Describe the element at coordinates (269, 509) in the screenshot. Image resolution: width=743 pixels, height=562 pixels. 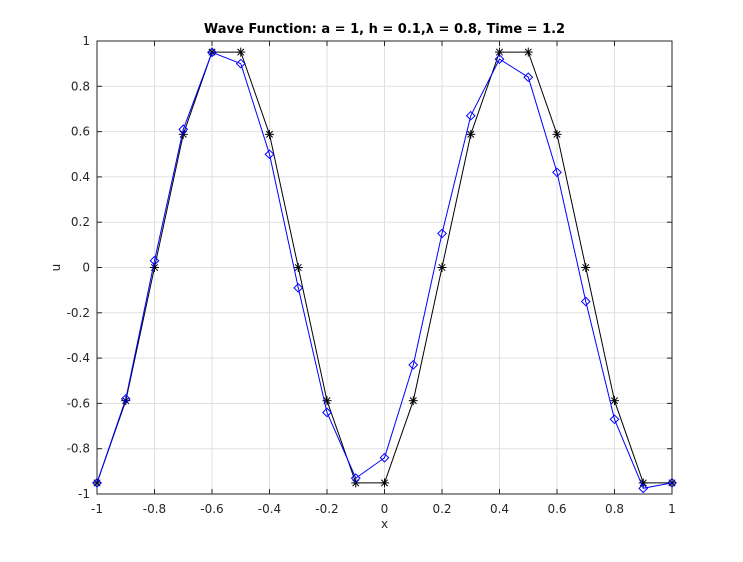
I see `x-tick-label: -0.4` at that location.